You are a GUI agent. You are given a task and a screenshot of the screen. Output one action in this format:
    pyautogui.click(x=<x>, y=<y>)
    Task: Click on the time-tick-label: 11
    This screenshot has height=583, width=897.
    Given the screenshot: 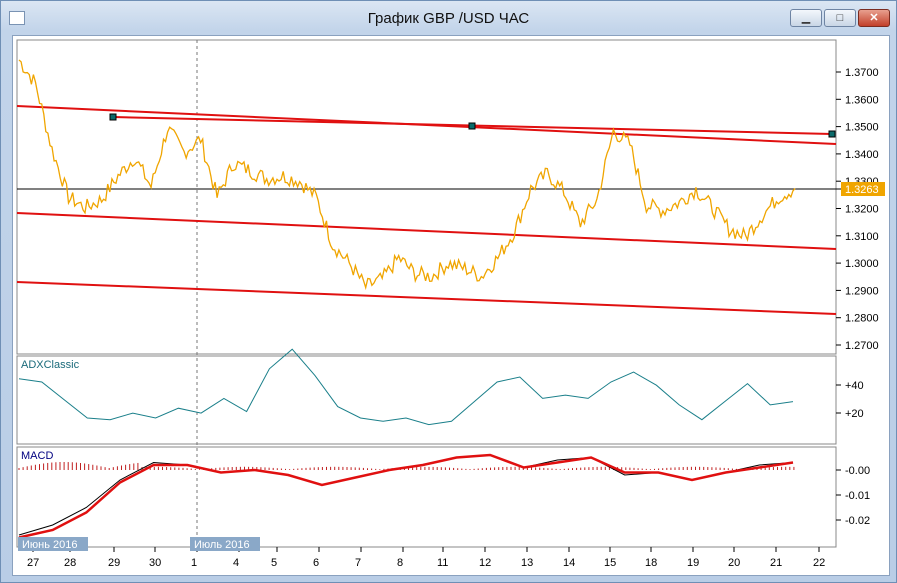 What is the action you would take?
    pyautogui.click(x=442, y=563)
    